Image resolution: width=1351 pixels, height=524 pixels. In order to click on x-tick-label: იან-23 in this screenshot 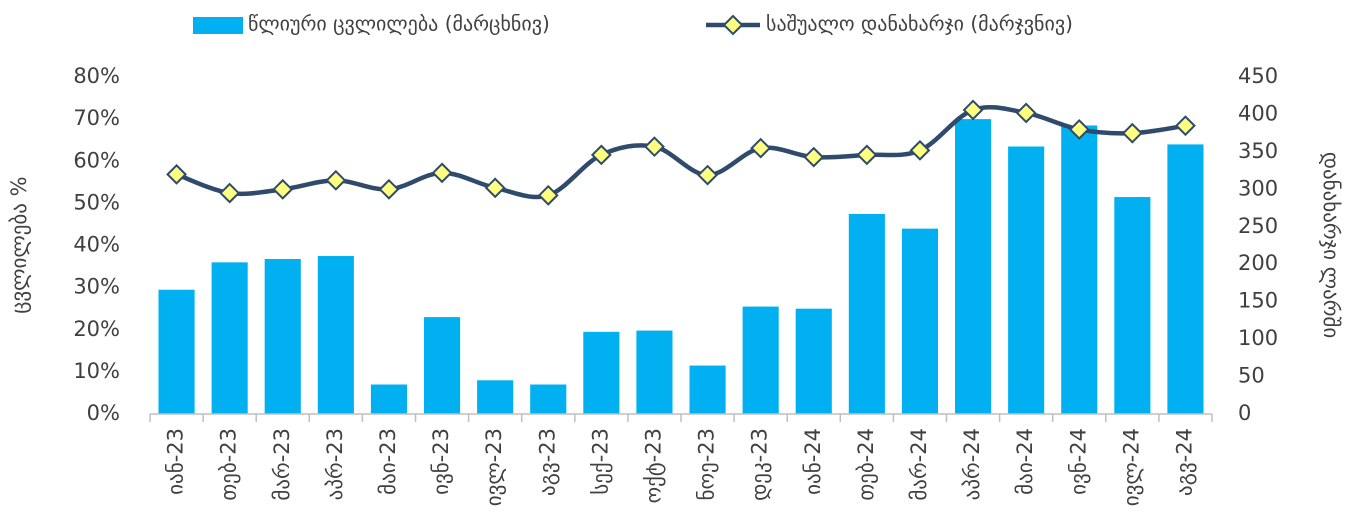, I will do `click(176, 461)`.